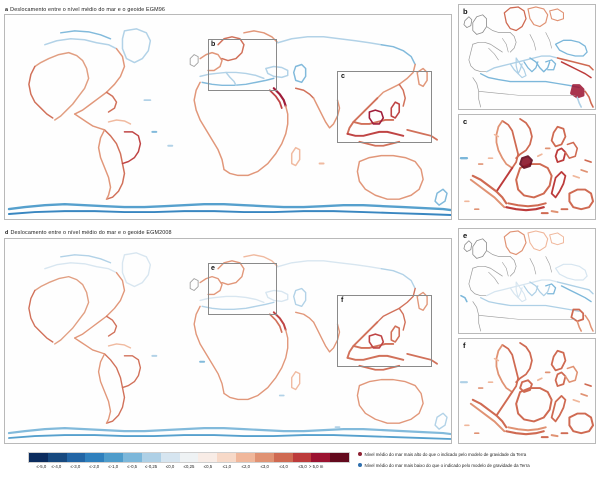 Image resolution: width=600 pixels, height=478 pixels. What do you see at coordinates (245, 466) in the screenshot?
I see `colorbar-tick-11: ≤2,0` at bounding box center [245, 466].